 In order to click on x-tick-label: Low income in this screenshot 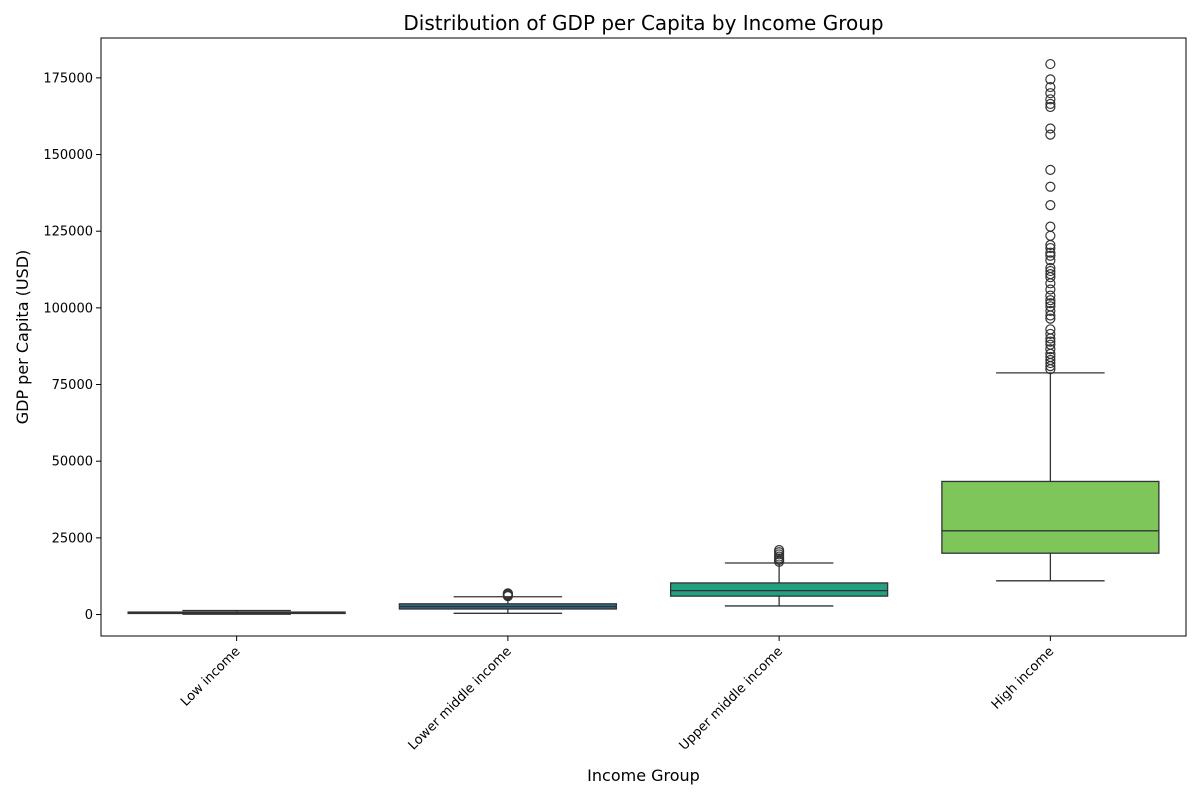, I will do `click(210, 676)`.